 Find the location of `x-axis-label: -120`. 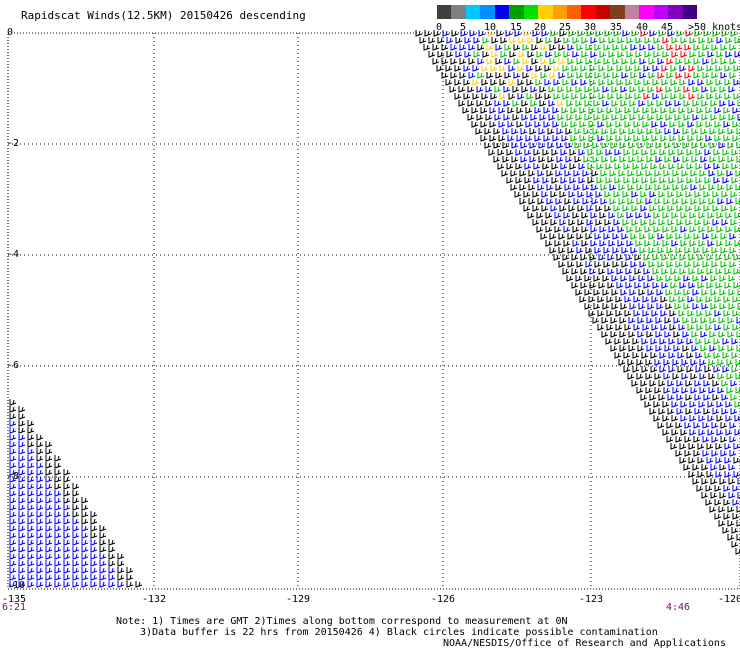

x-axis-label: -120 is located at coordinates (728, 599).